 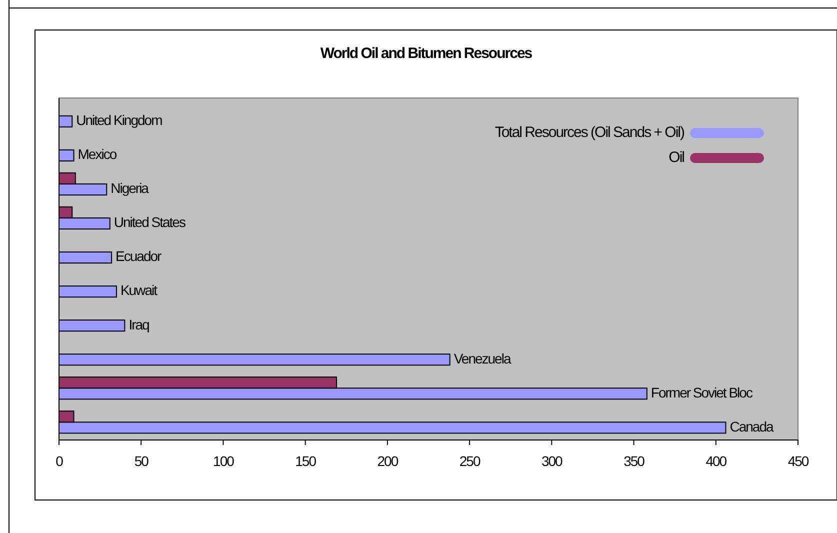 I want to click on y-tick-label: United States, so click(x=150, y=222).